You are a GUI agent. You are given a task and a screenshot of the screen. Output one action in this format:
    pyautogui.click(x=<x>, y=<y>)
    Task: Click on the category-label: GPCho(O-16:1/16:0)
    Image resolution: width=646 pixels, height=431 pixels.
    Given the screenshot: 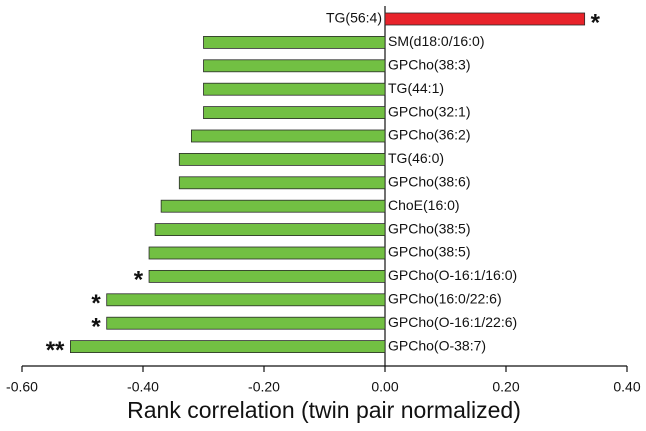 What is the action you would take?
    pyautogui.click(x=452, y=275)
    